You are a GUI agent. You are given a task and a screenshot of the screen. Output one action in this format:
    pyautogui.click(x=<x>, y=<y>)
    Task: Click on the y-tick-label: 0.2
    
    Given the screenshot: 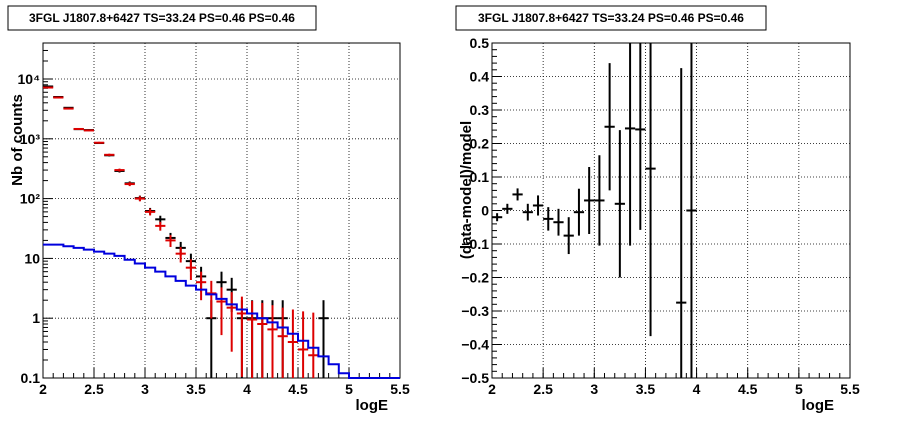 What is the action you would take?
    pyautogui.click(x=480, y=144)
    